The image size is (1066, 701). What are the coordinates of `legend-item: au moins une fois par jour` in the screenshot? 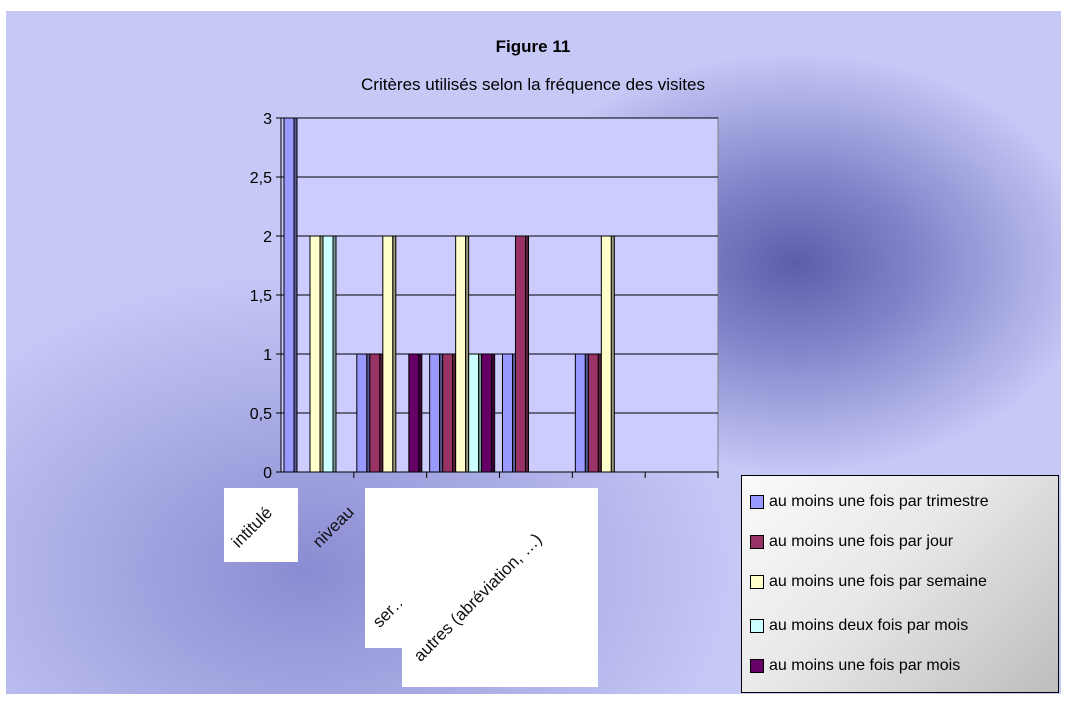 It's located at (851, 542).